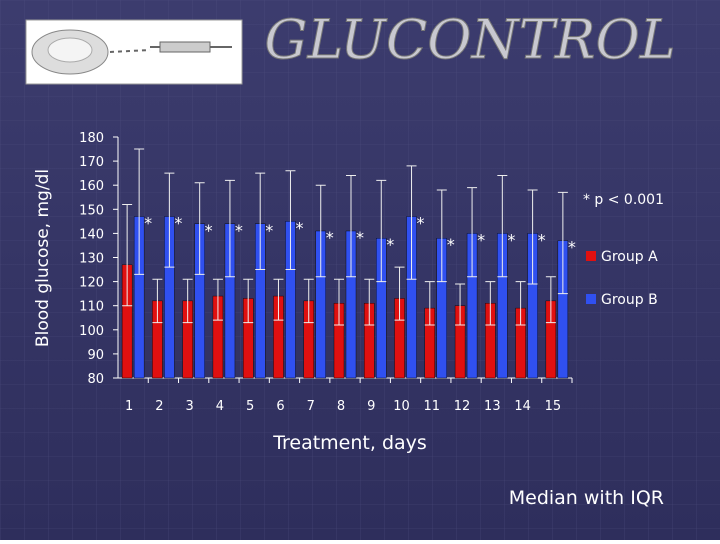  What do you see at coordinates (91, 259) in the screenshot?
I see `y-tick-label: 130` at bounding box center [91, 259].